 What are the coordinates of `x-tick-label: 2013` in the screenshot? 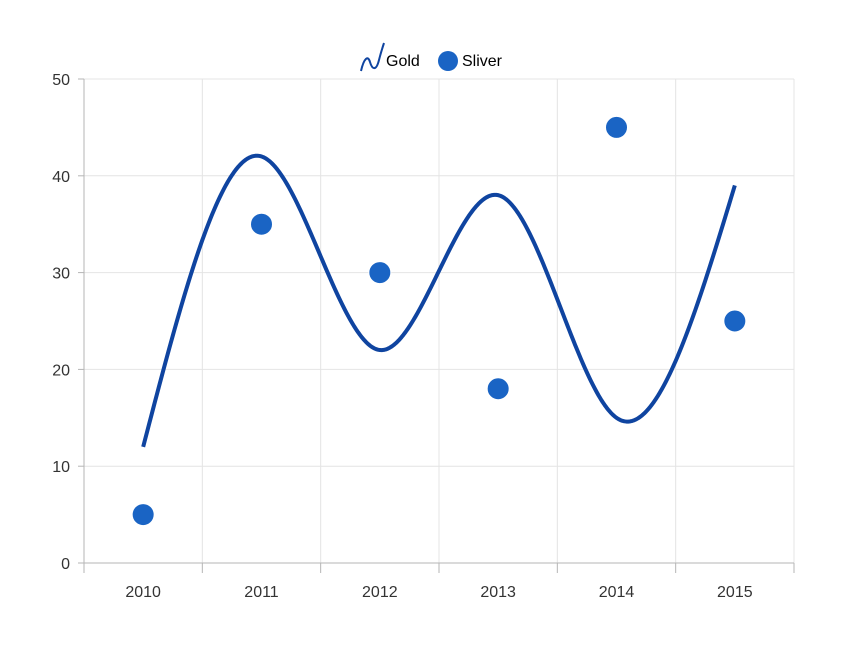 It's located at (498, 592).